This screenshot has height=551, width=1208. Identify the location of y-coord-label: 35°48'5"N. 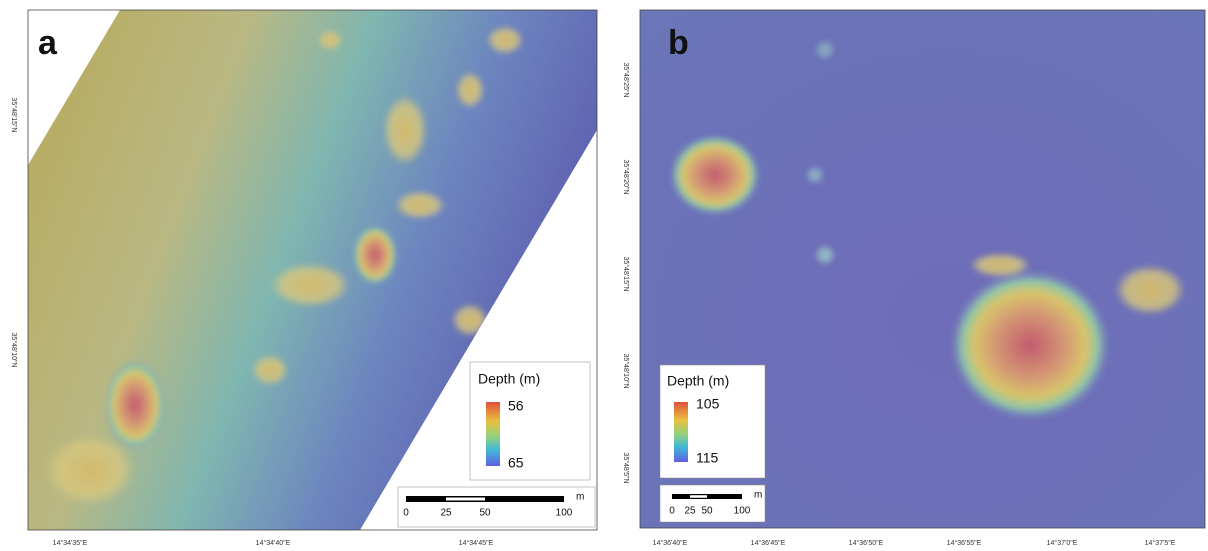
(626, 467).